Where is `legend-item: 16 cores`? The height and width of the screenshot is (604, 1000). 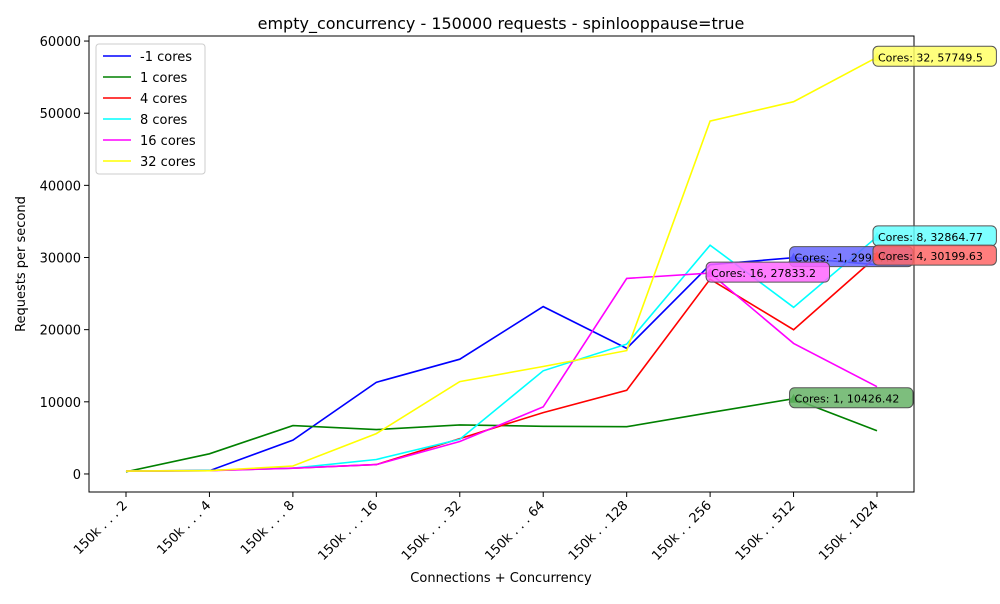
legend-item: 16 cores is located at coordinates (149, 141).